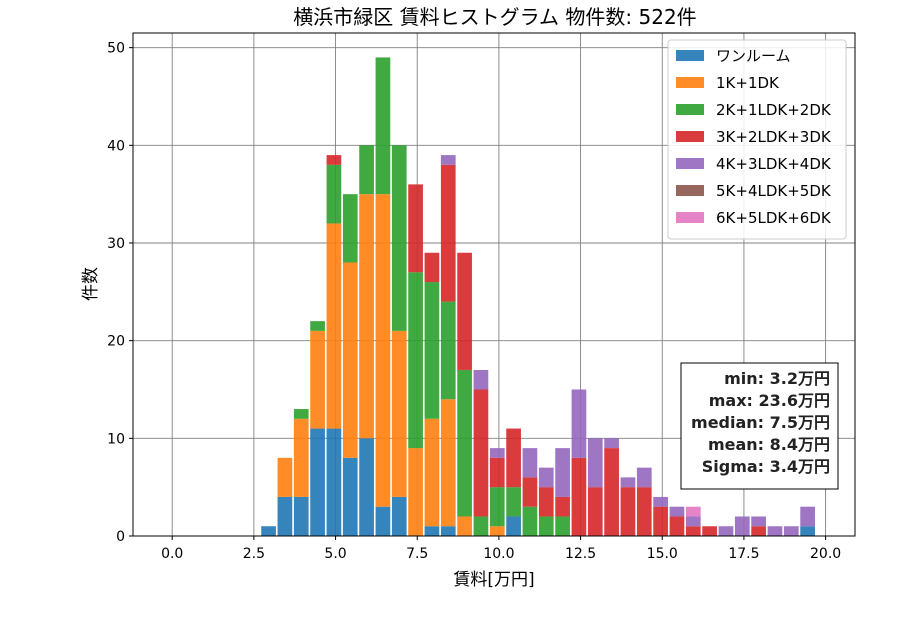  I want to click on x-ticks: 0.0 2.5 5.0 7.5 10.0 12.5 15.0 17.5 20.0, so click(501, 549).